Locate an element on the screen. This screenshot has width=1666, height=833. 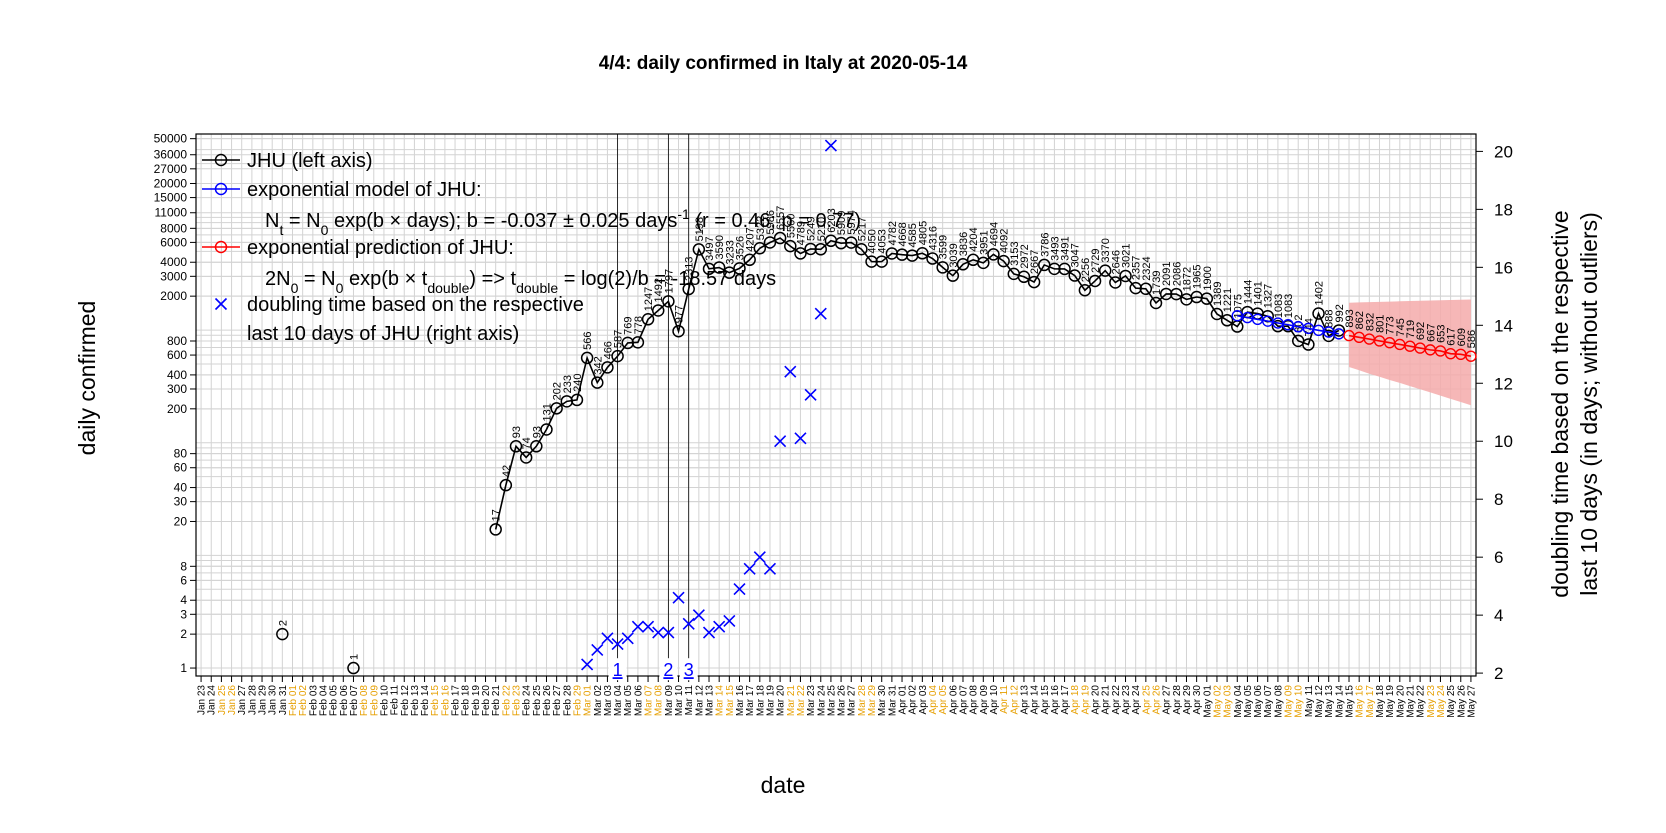
observed-value-label: 1247 is located at coordinates (649, 299).